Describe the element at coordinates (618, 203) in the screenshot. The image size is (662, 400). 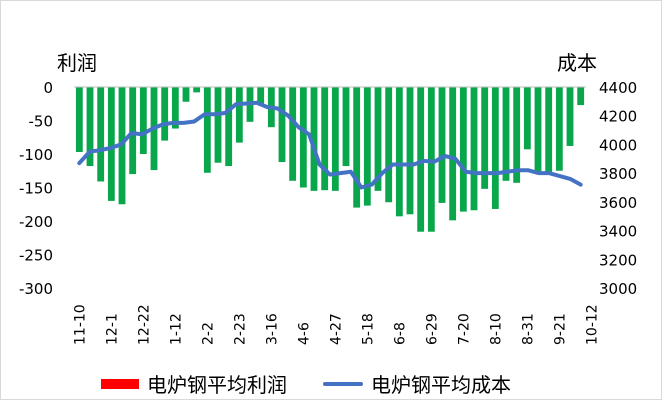
I see `right-tick-label: 3600` at that location.